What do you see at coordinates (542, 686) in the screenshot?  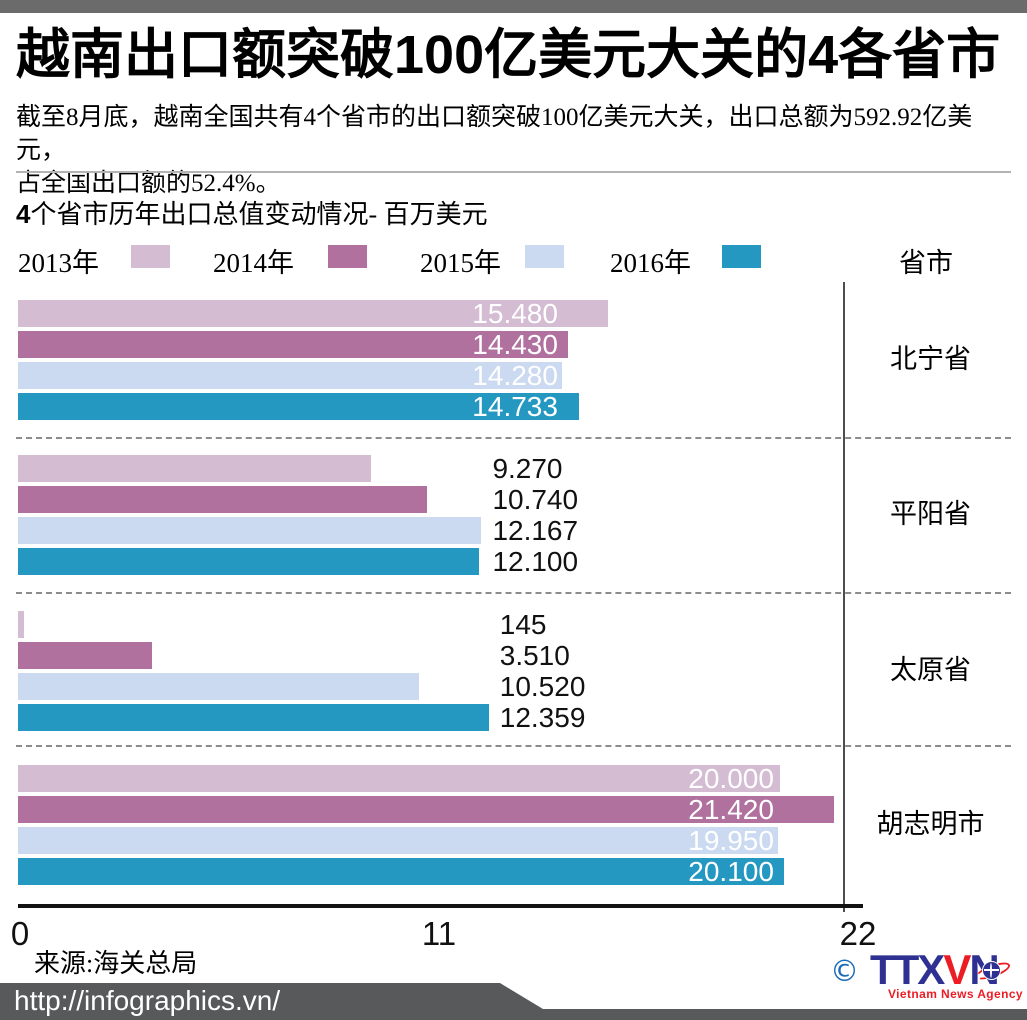 I see `bar-value-label: 10.520` at bounding box center [542, 686].